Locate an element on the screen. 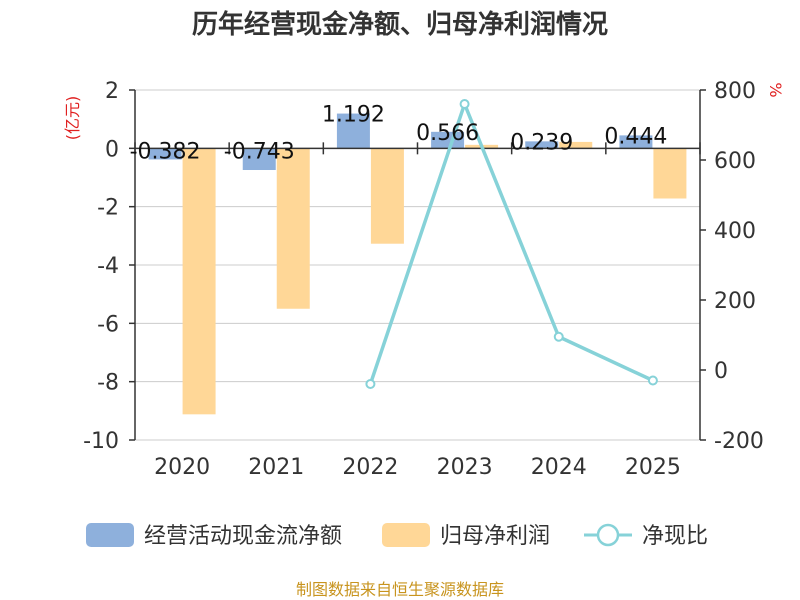 The image size is (800, 600). source-note: 制图数据来自恒生聚源数据库 is located at coordinates (400, 589).